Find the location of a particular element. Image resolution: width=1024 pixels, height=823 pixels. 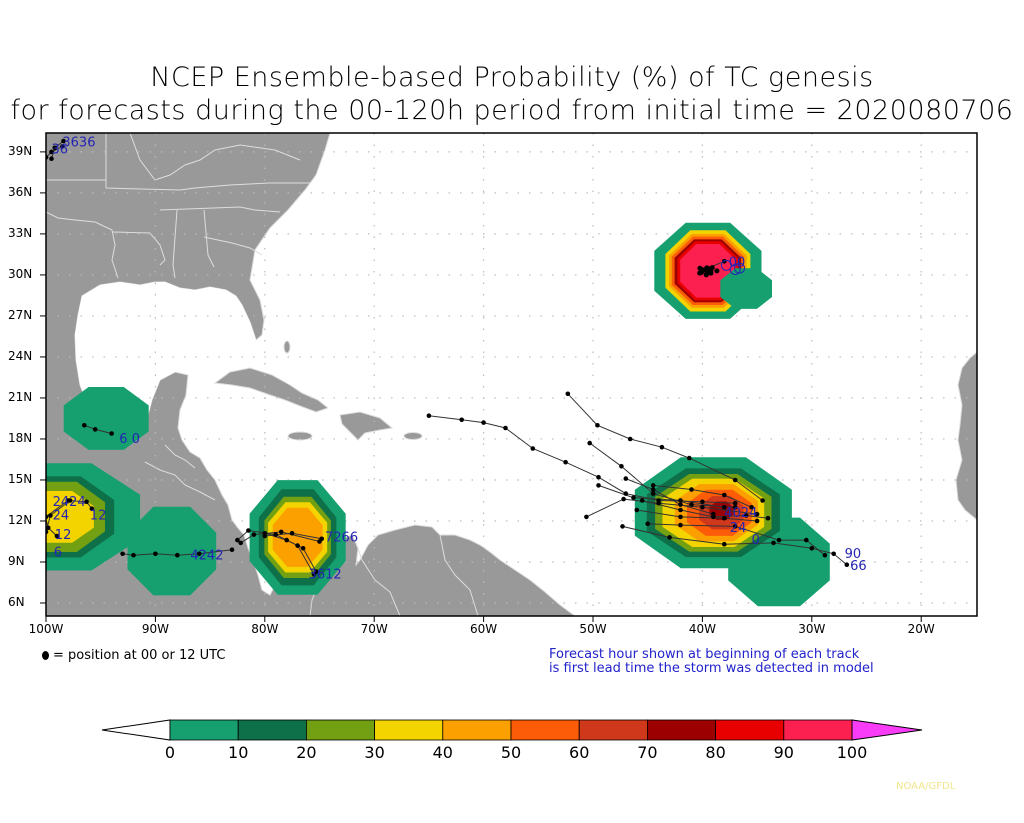

colorbar-label: 90 is located at coordinates (783, 752).